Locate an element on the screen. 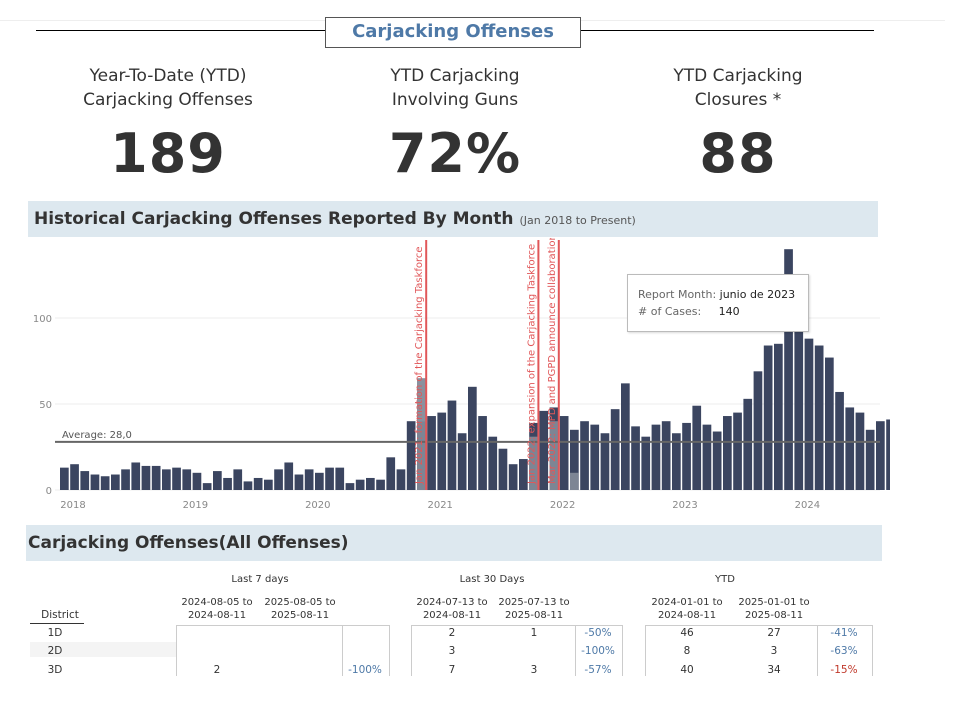 The height and width of the screenshot is (720, 960). kpi-label: Involving Guns is located at coordinates (455, 100).